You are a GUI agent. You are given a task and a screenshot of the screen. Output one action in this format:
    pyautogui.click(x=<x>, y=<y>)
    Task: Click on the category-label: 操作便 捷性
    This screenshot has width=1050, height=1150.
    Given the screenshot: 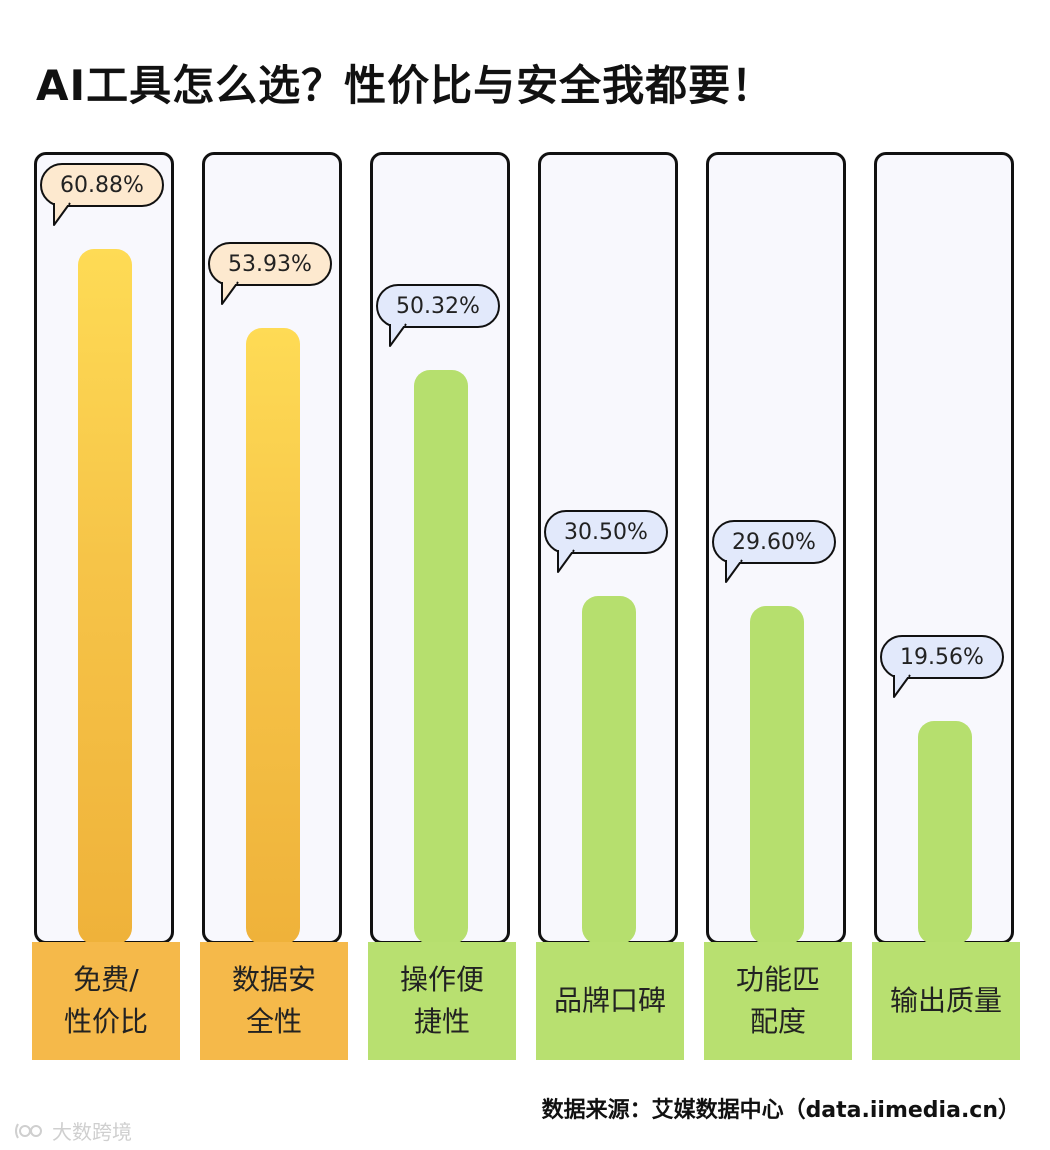 What is the action you would take?
    pyautogui.click(x=442, y=1001)
    